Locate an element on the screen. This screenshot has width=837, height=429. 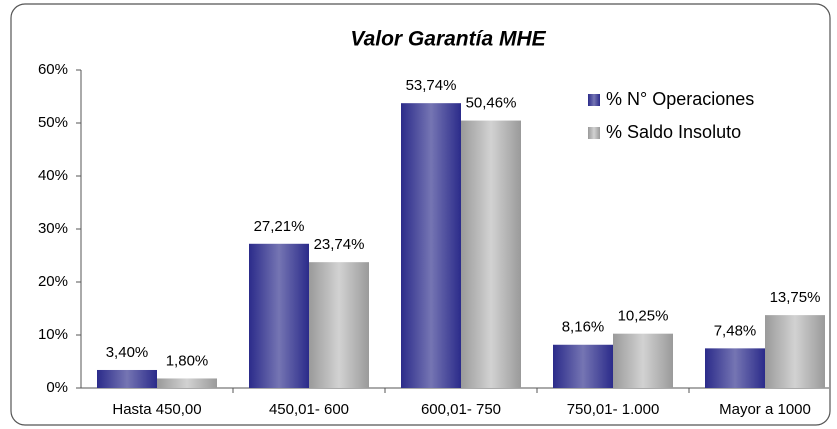
y-tick-label: 0% is located at coordinates (57, 387).